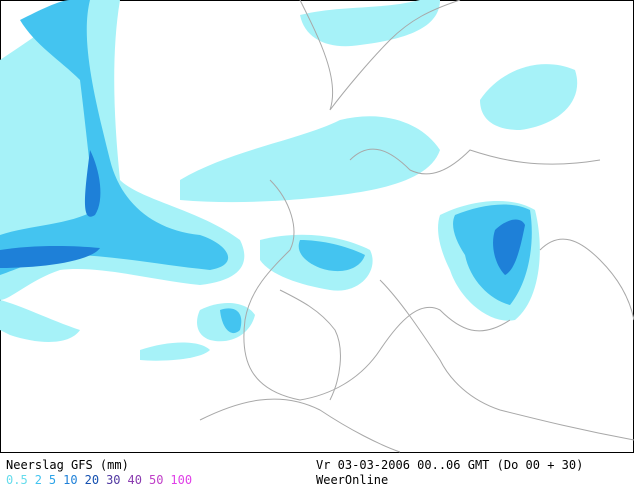 The height and width of the screenshot is (490, 634). I want to click on legend-item: 20, so click(92, 480).